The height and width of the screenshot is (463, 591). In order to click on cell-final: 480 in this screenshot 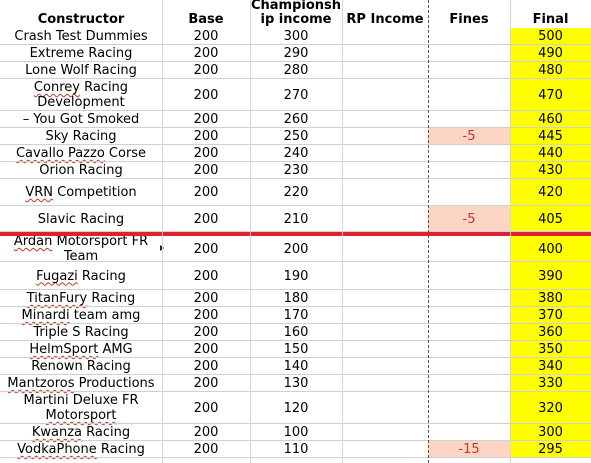, I will do `click(550, 70)`.